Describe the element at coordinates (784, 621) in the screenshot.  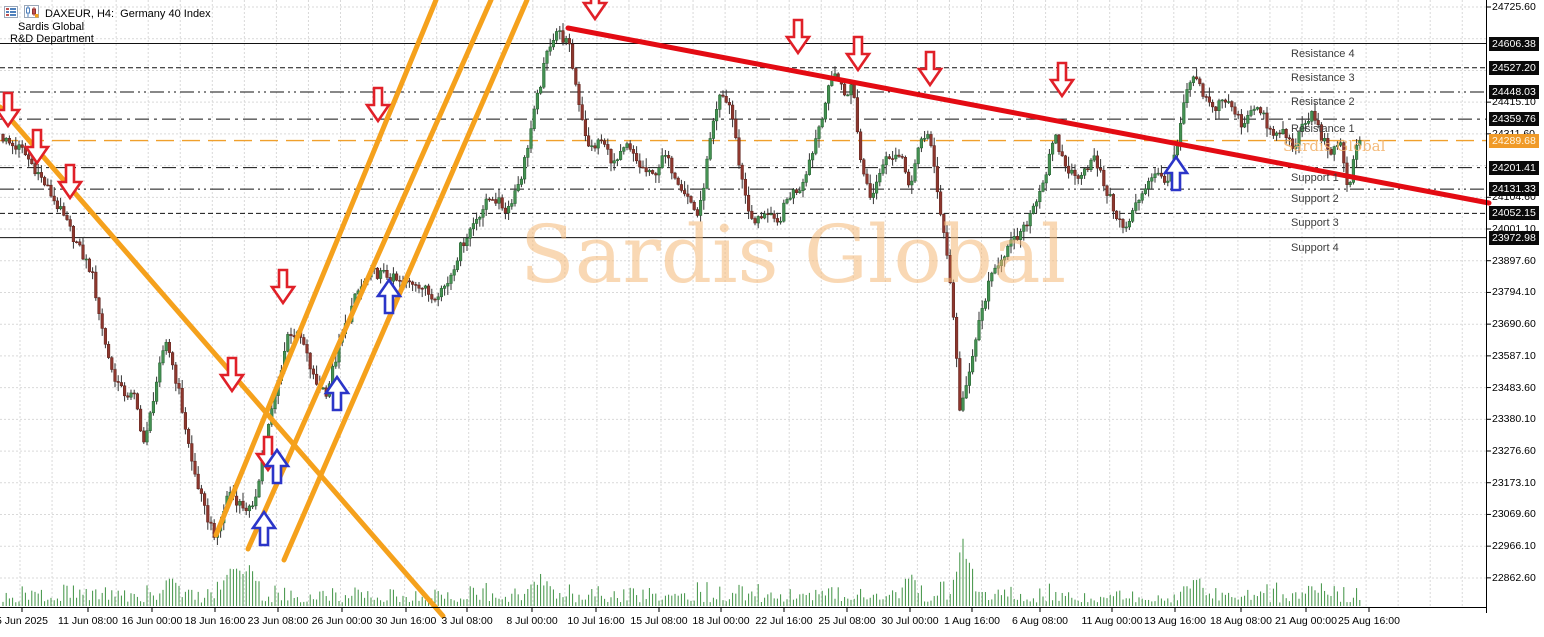
I see `time-tick-label: 22 Jul 16:00` at that location.